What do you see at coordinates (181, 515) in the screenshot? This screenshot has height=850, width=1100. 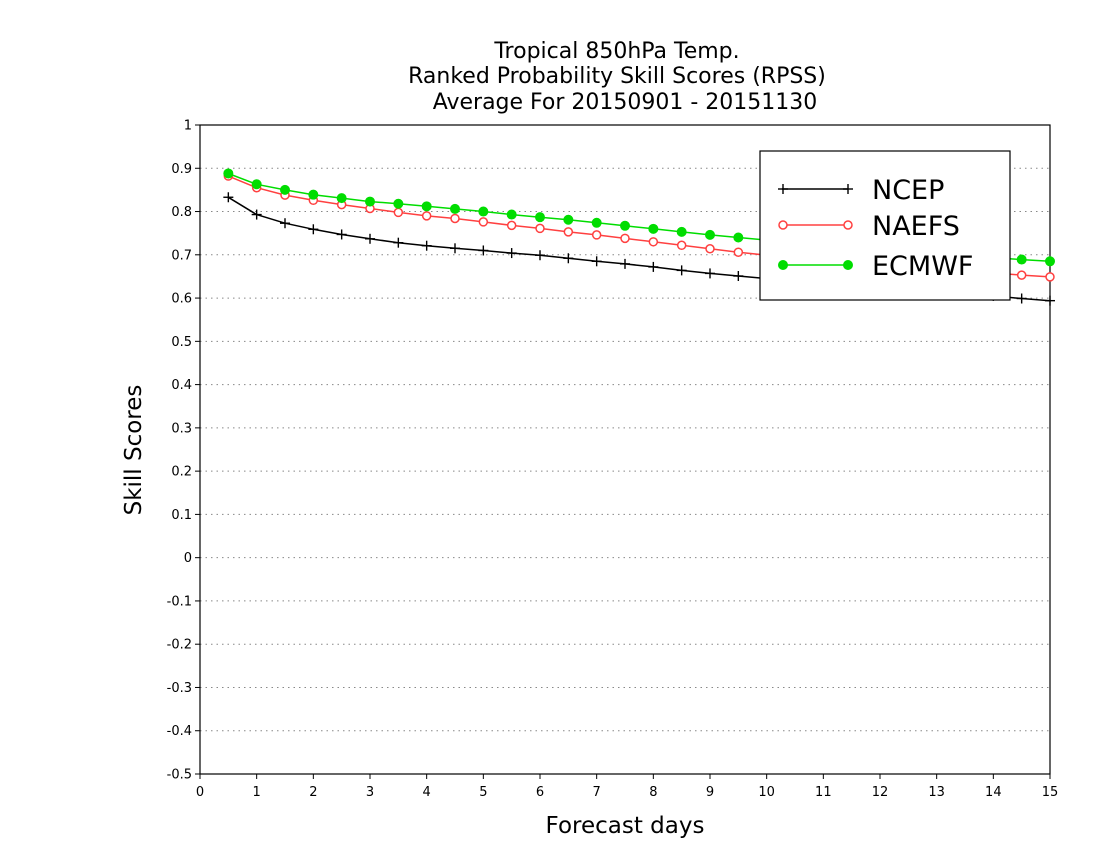 I see `y-tick-label: 0.1` at bounding box center [181, 515].